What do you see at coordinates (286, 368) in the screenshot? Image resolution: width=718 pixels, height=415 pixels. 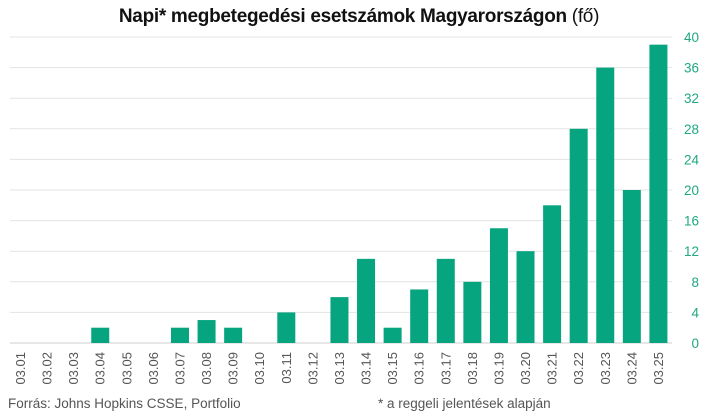 I see `x-tick-label: 03.11` at bounding box center [286, 368].